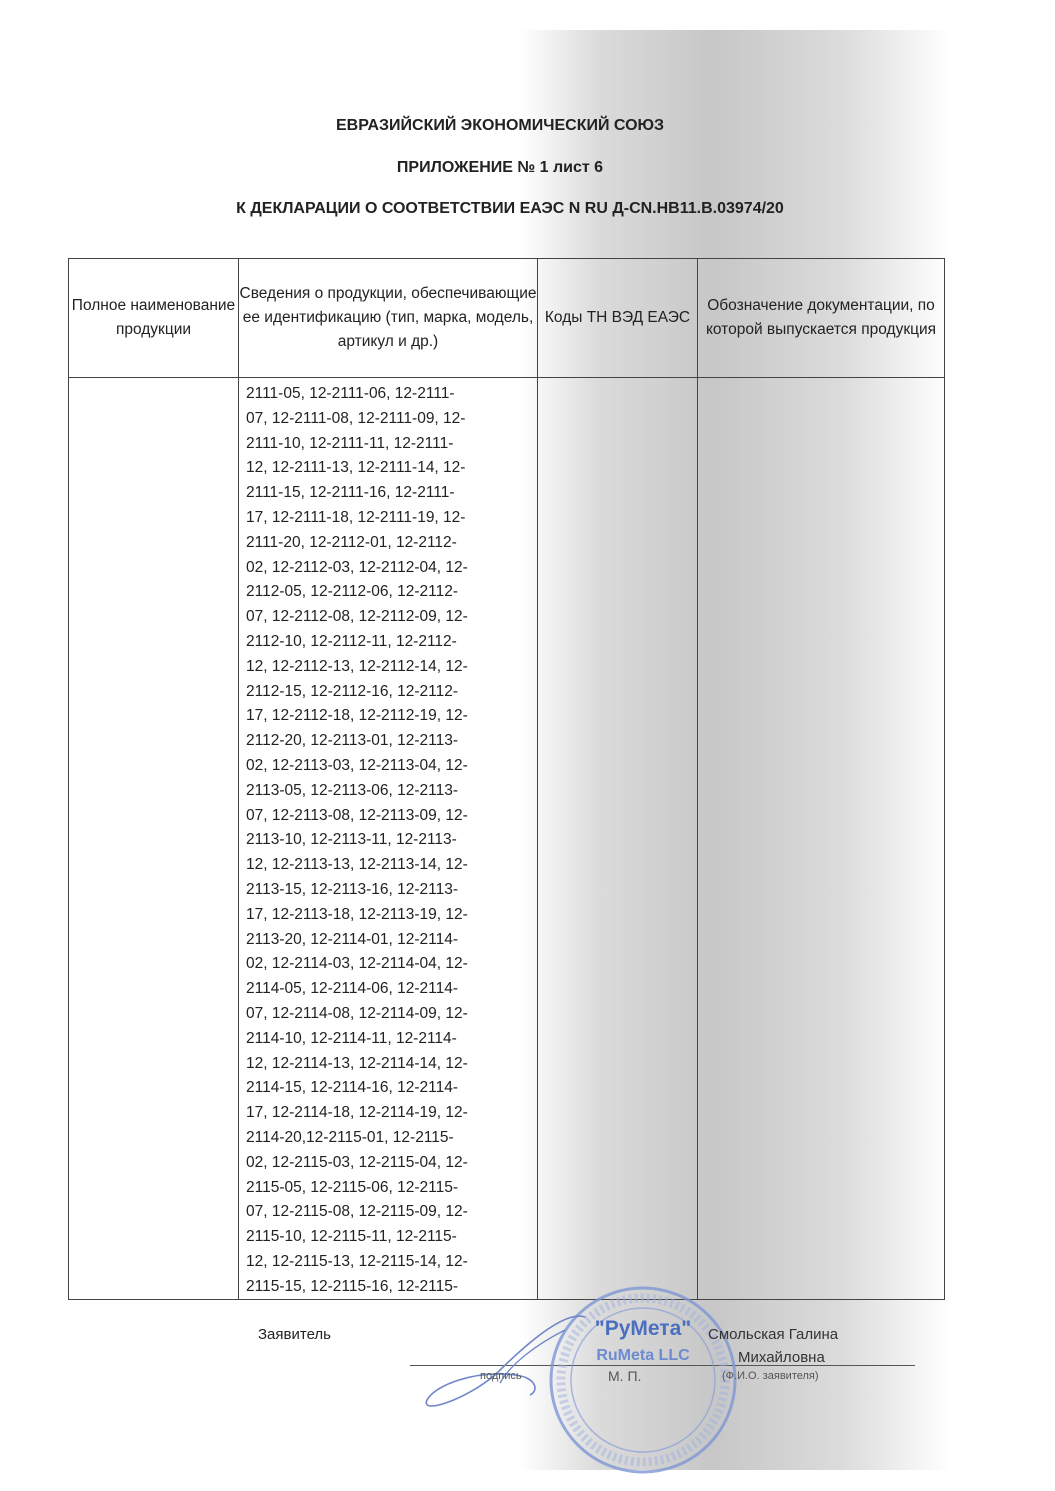 This screenshot has width=1055, height=1491. I want to click on model-line: 2115-15, 12-2115-16, 12-2115-, so click(352, 1286).